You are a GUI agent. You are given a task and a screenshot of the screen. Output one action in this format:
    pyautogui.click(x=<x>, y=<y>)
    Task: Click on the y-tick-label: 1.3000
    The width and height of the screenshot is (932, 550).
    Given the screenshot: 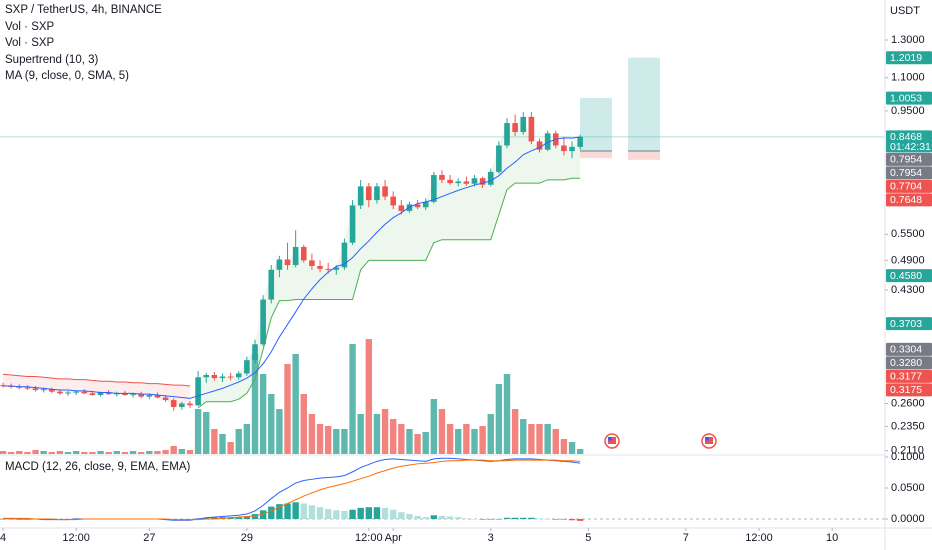 What is the action you would take?
    pyautogui.click(x=908, y=40)
    